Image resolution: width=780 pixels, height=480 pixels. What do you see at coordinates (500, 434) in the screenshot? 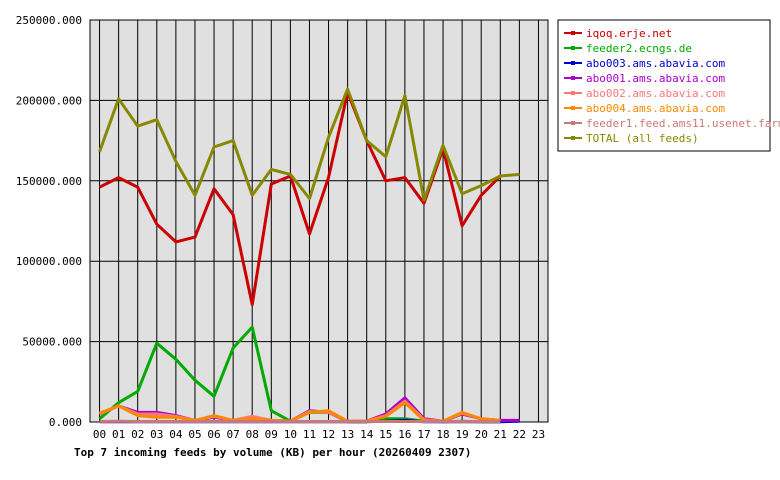
I see `x-tick-label: 21` at bounding box center [500, 434].